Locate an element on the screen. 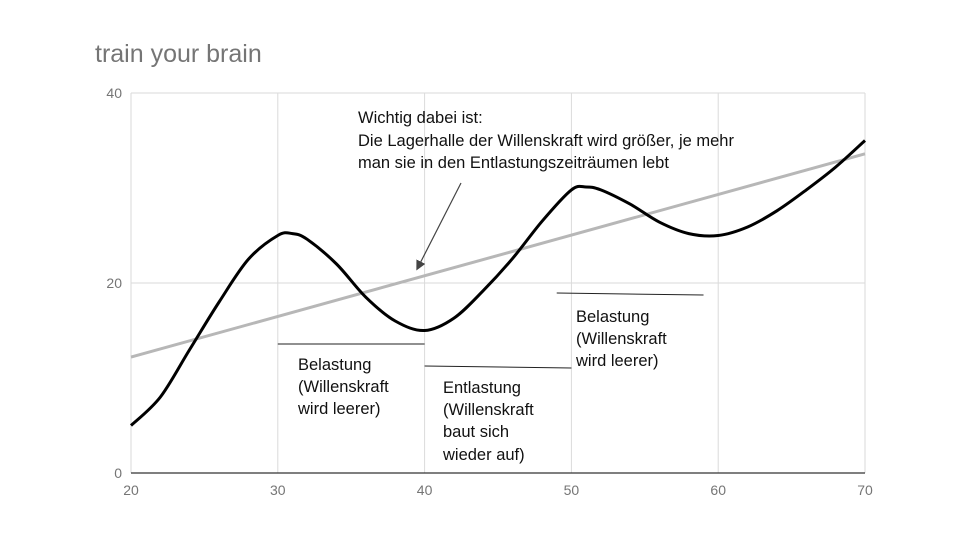 The image size is (960, 540). annotation-entlastung-line-4: wieder auf) is located at coordinates (483, 455).